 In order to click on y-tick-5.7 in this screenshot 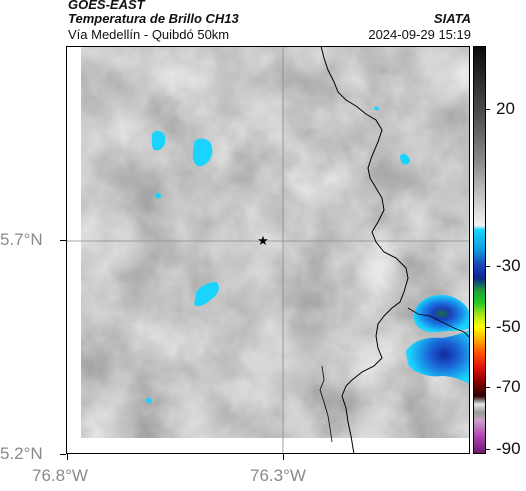, I will do `click(63, 240)`.